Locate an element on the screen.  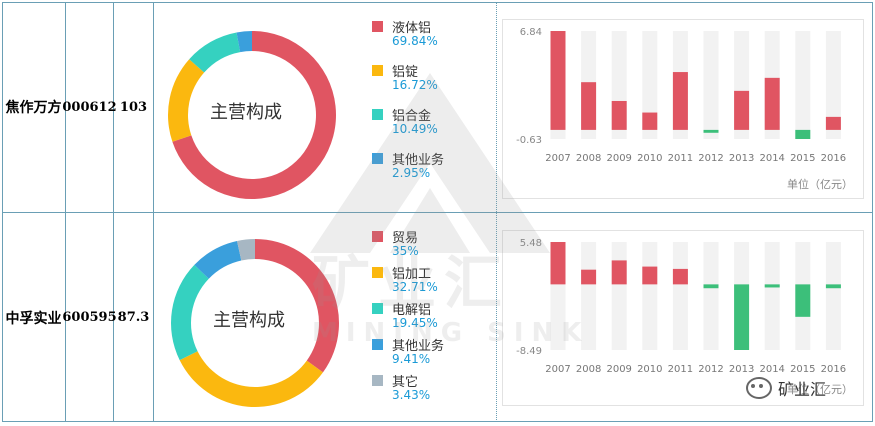
legend-item: 其他业务 2.95% is located at coordinates (437, 168).